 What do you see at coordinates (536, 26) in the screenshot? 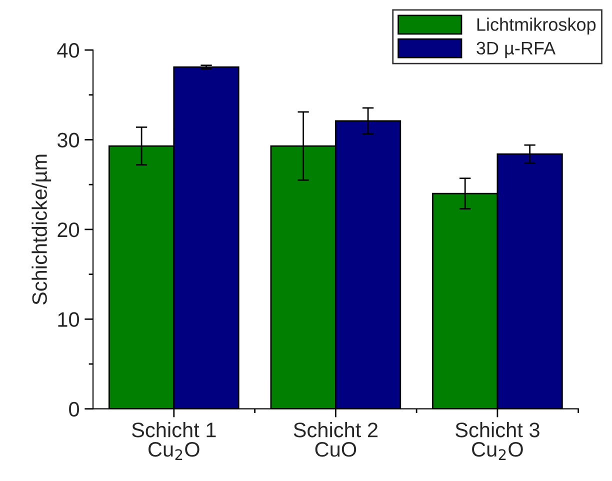
I see `legend-label: Lichtmikroskop` at bounding box center [536, 26].